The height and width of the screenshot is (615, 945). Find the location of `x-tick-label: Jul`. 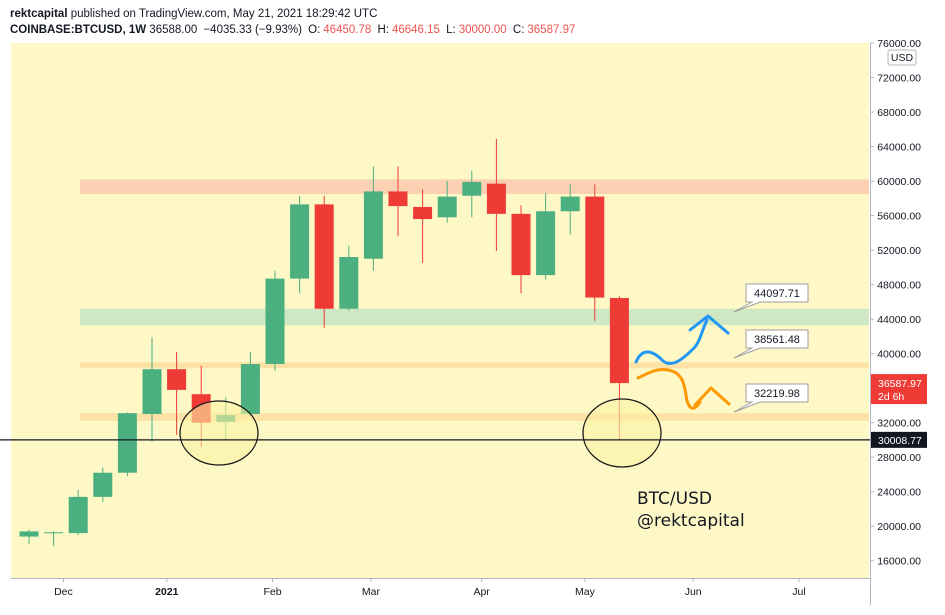

x-tick-label: Jul is located at coordinates (798, 592).